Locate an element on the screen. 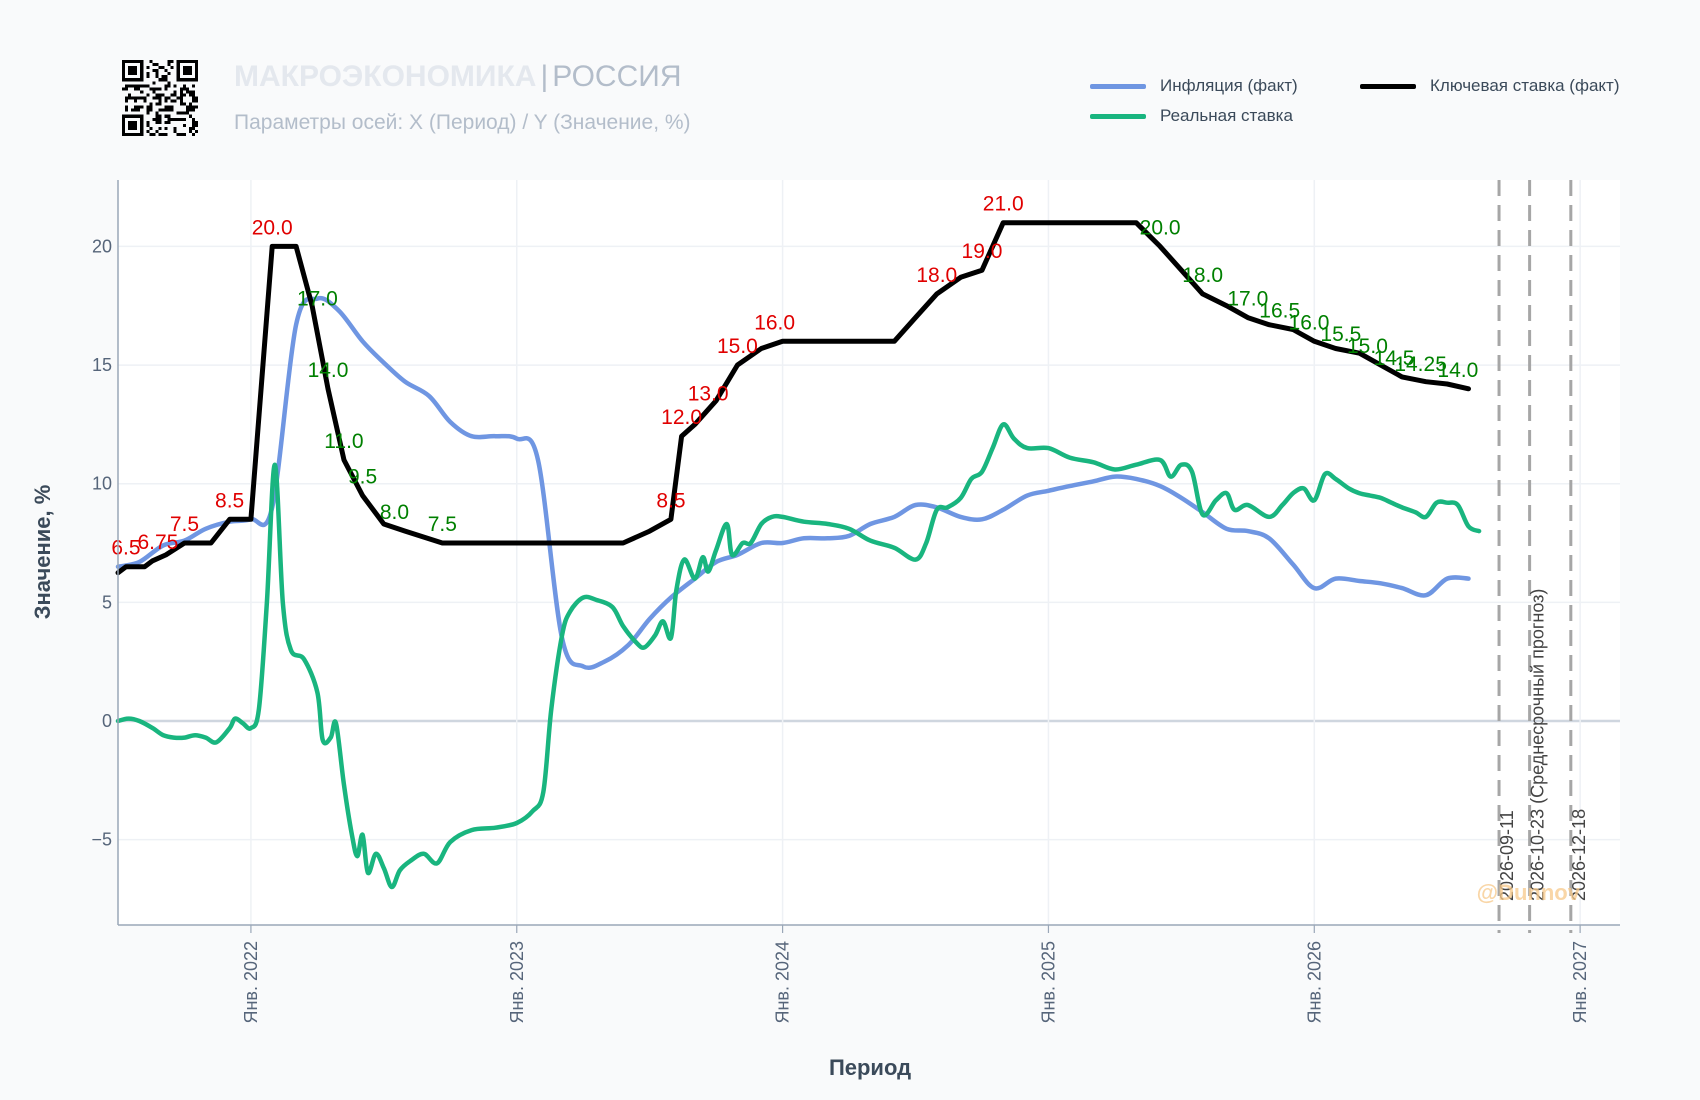 The image size is (1700, 1100). data-label: 6.5 is located at coordinates (125, 548).